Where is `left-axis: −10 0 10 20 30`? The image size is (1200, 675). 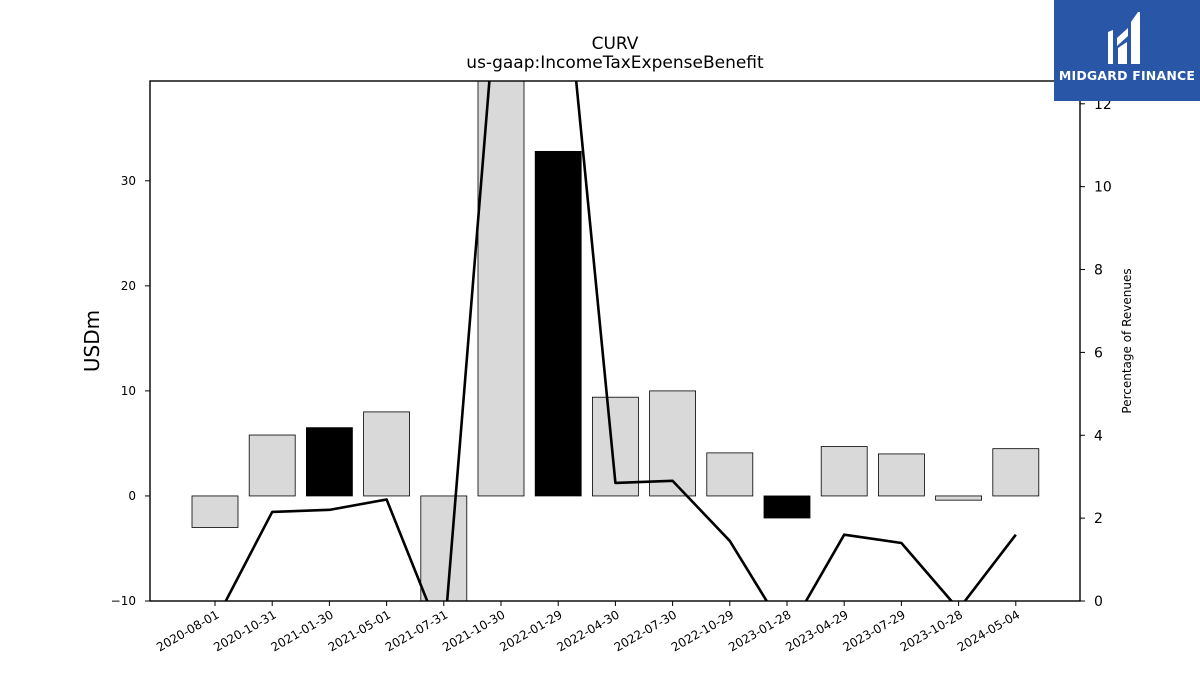
left-axis: −10 0 10 20 30 is located at coordinates (130, 391).